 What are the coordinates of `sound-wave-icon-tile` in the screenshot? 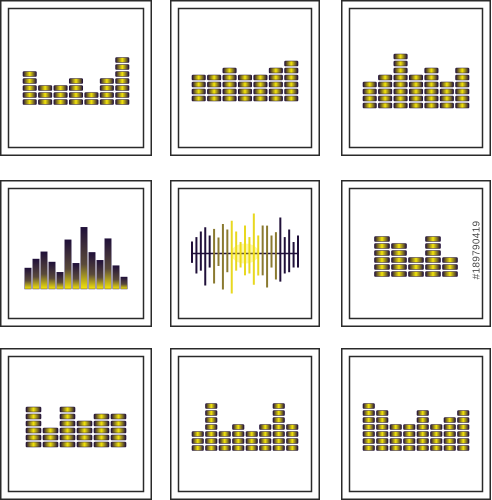 It's located at (245, 253).